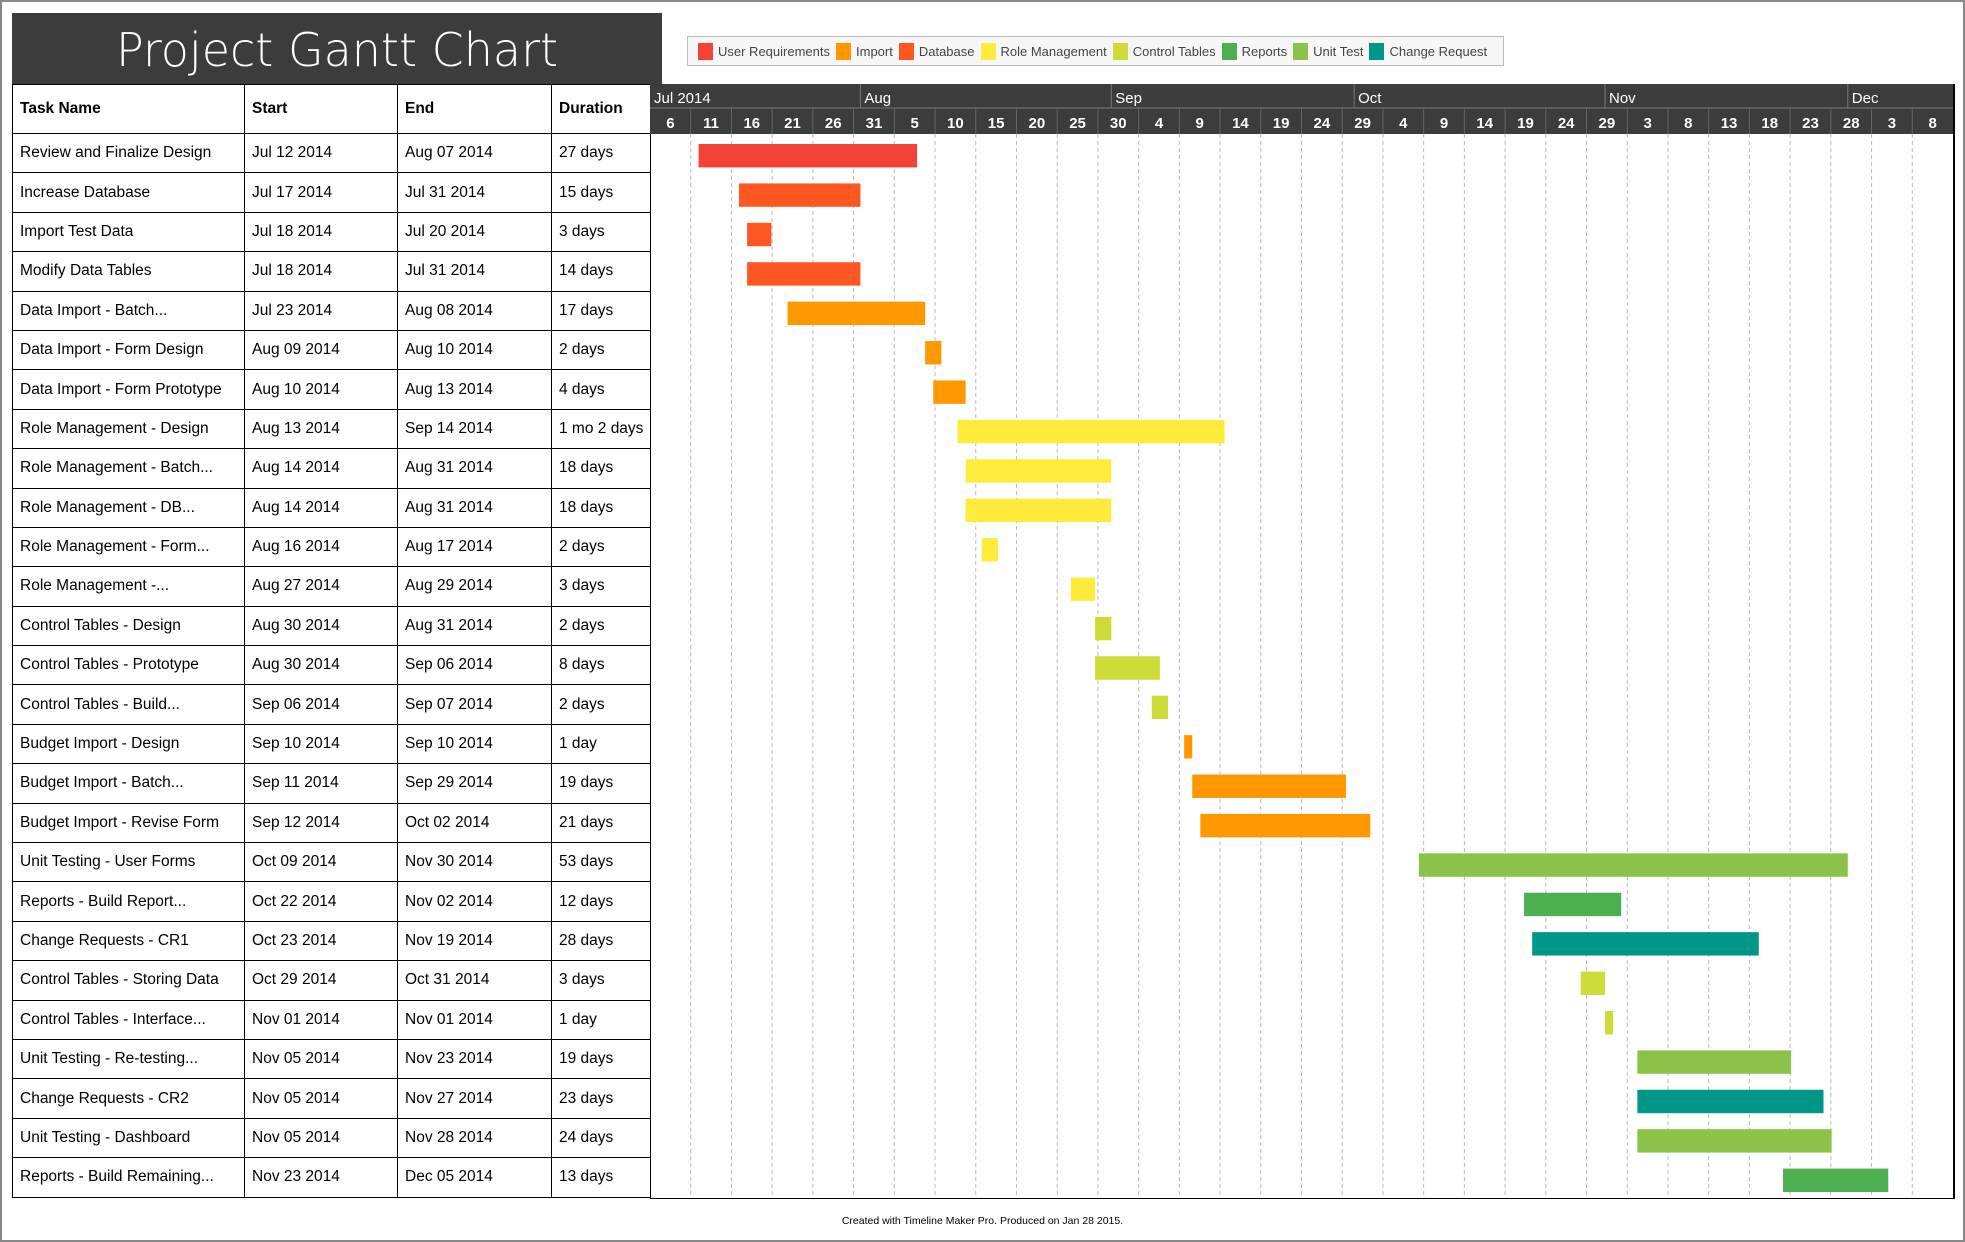 Image resolution: width=1965 pixels, height=1242 pixels. What do you see at coordinates (601, 389) in the screenshot?
I see `cell-duration: 4 days` at bounding box center [601, 389].